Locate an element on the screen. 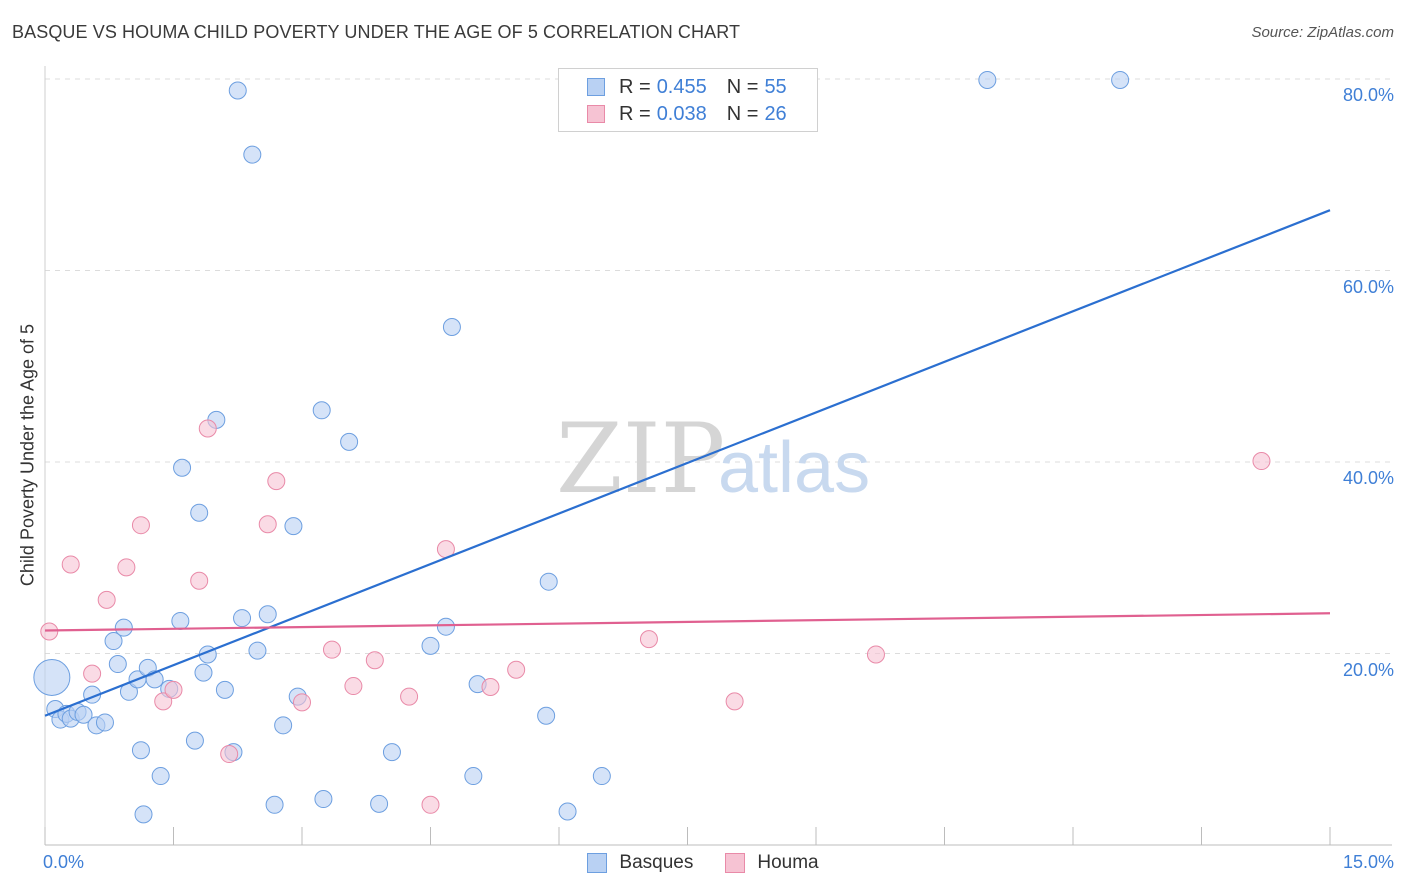 Image resolution: width=1406 pixels, height=892 pixels. correlation-legend: R = 0.455 N = 55 R = 0.038 N = 26 is located at coordinates (688, 100).